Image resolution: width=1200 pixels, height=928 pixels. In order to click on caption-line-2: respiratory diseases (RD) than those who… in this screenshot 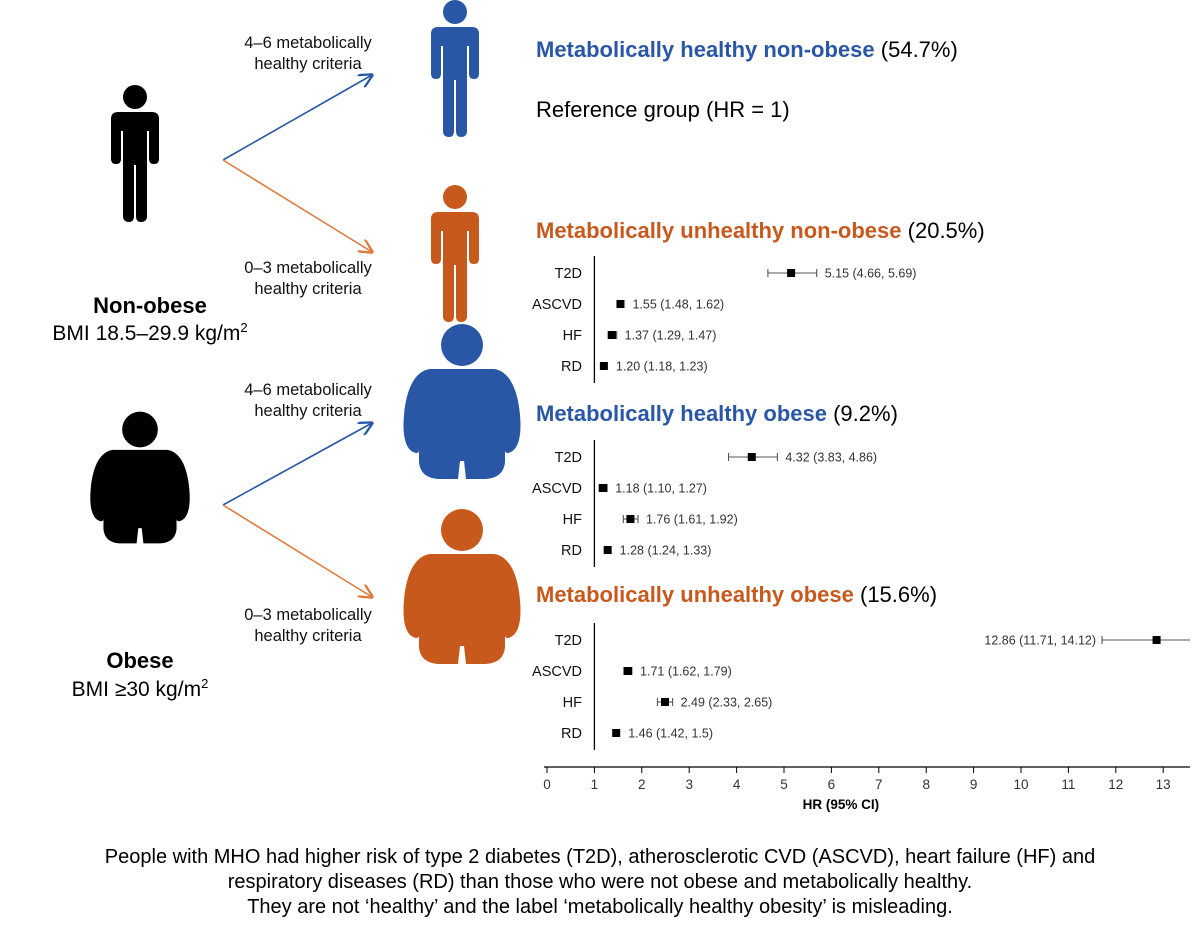, I will do `click(600, 882)`.